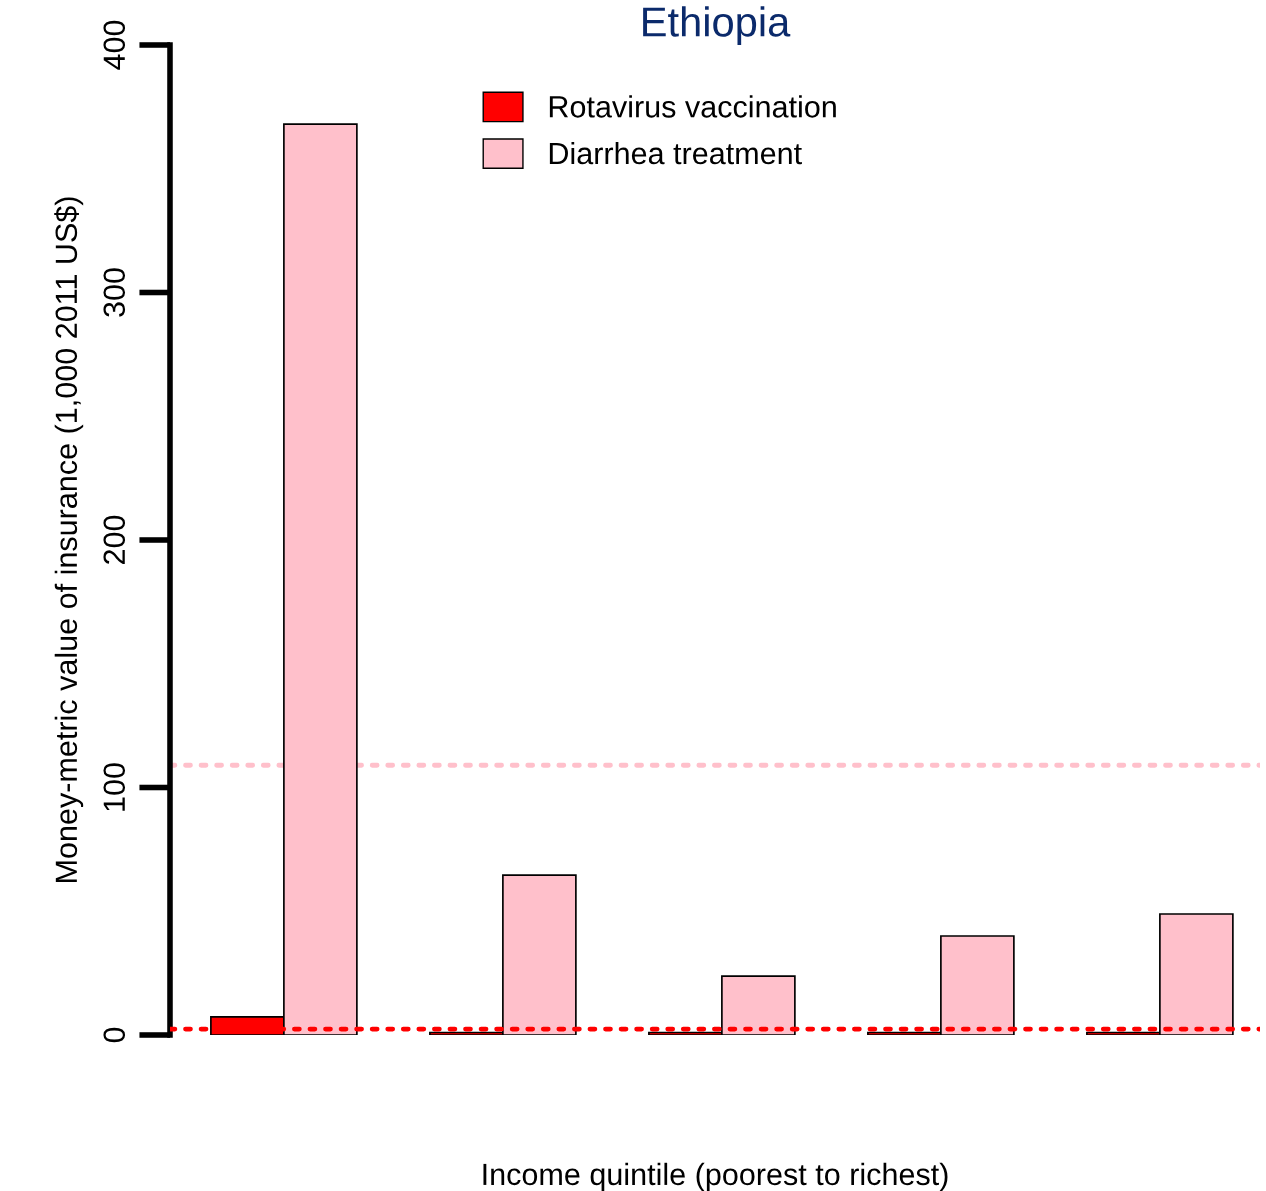 The width and height of the screenshot is (1266, 1191). Describe the element at coordinates (114, 45) in the screenshot. I see `y-tick-label: 400` at that location.